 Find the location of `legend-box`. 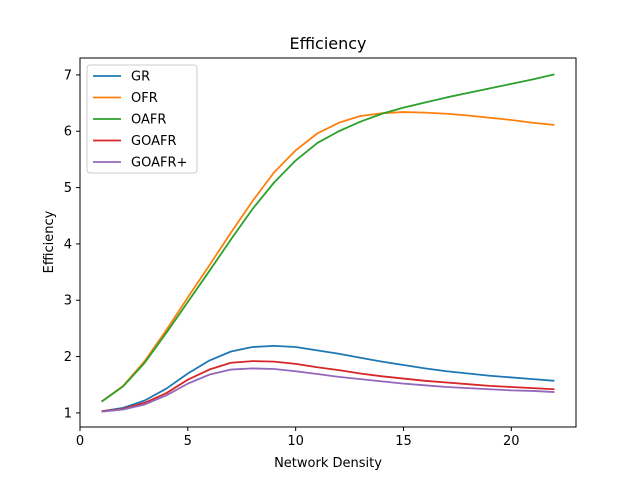

legend-box is located at coordinates (142, 119).